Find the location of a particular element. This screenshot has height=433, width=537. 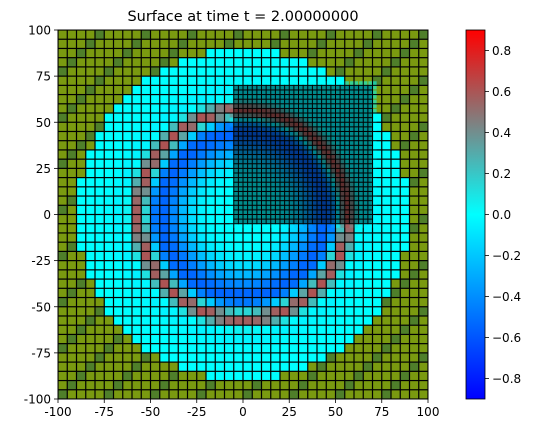

y-tick-label: 100 is located at coordinates (39, 31).